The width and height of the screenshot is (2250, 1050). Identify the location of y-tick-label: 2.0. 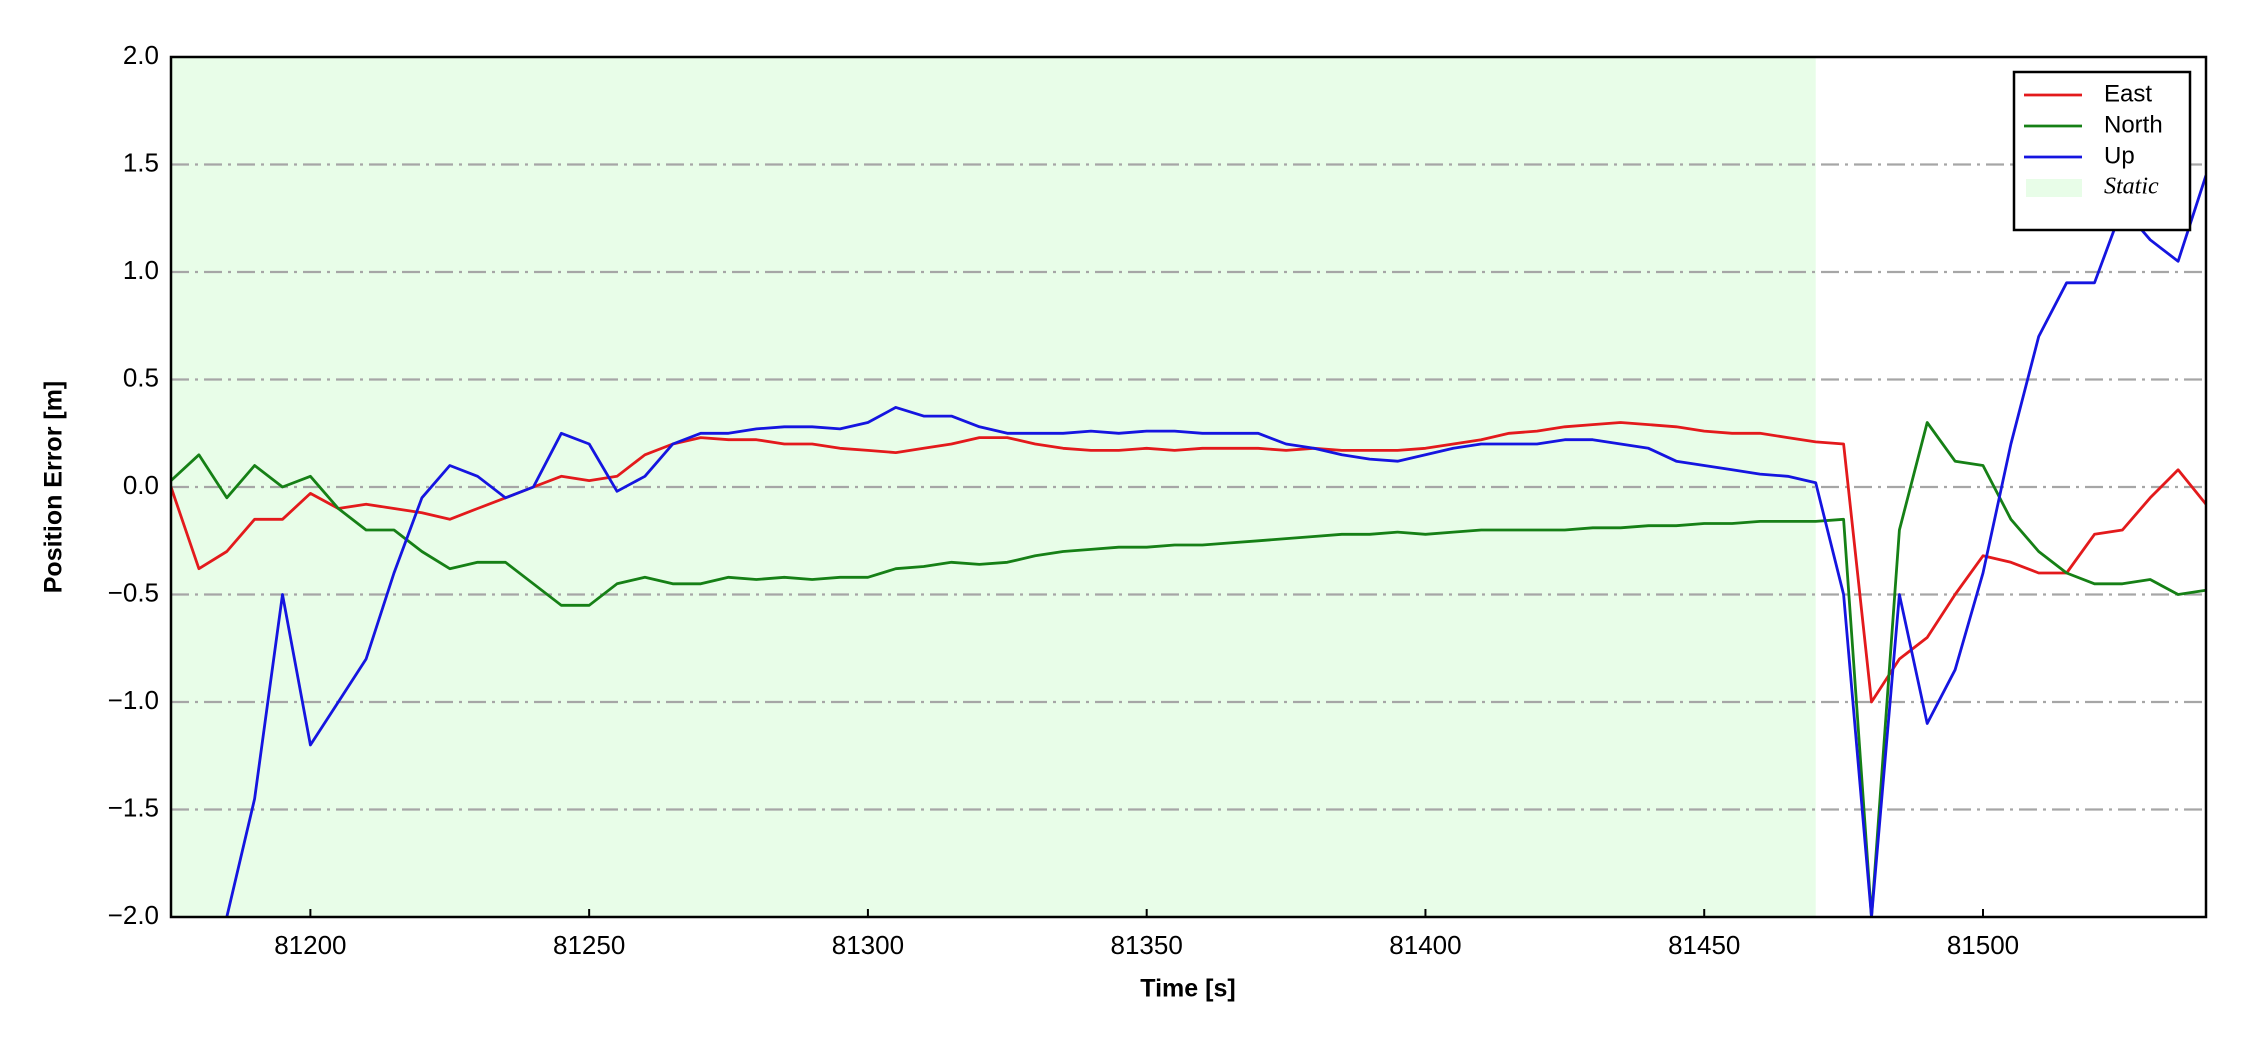
(141, 55).